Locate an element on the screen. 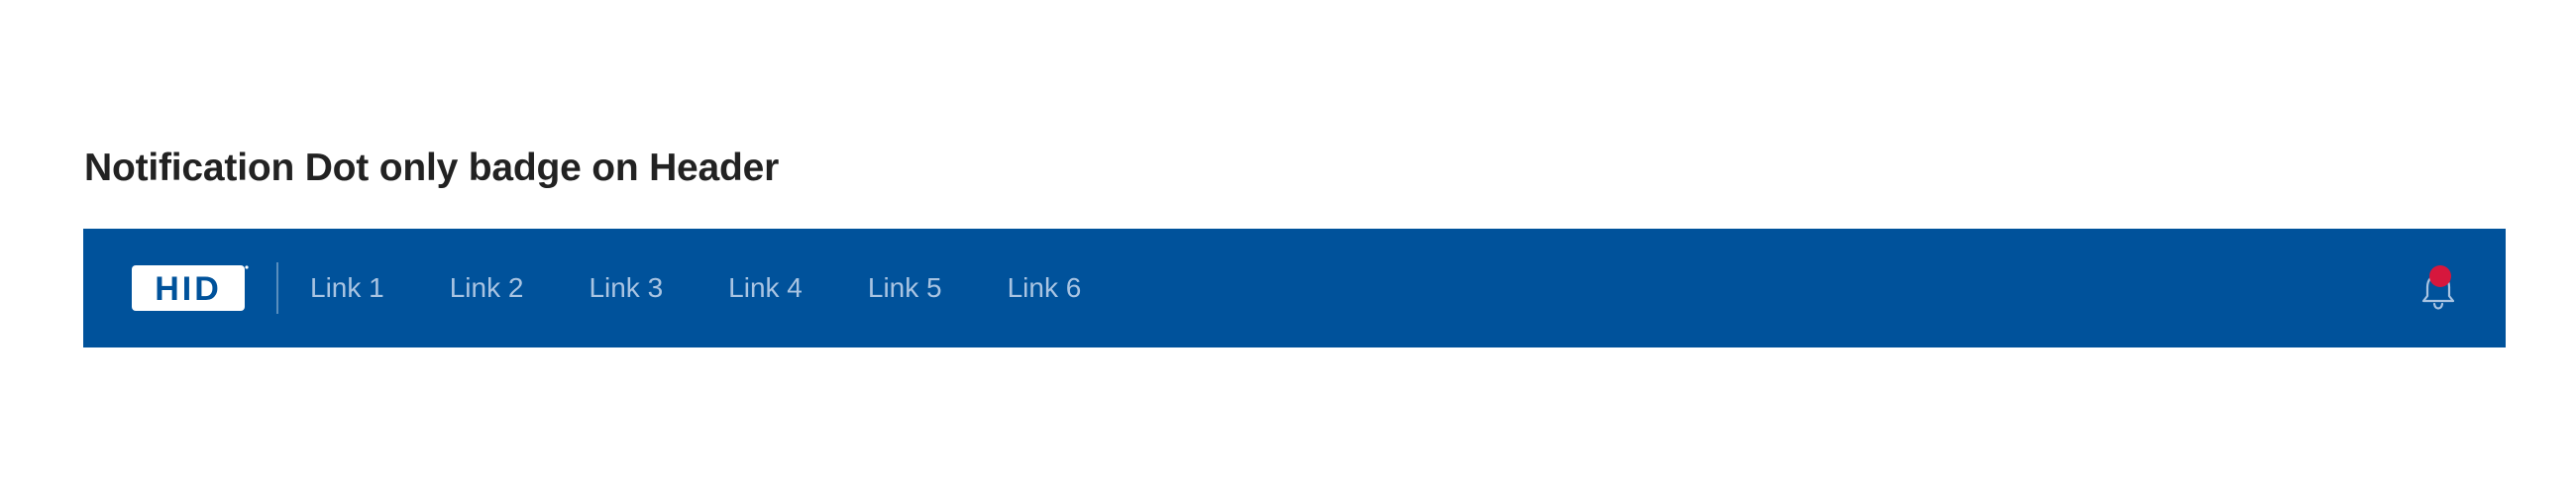 This screenshot has height=495, width=2576. header-divider is located at coordinates (277, 288).